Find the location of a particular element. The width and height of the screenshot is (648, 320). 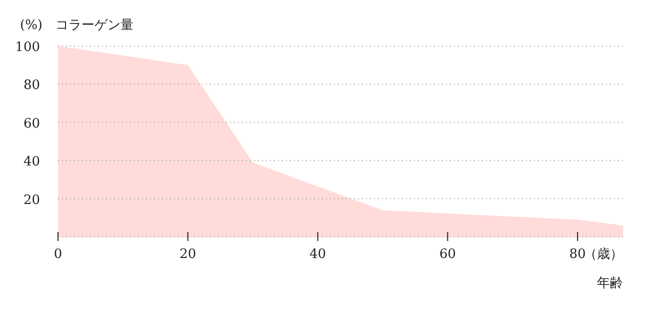

y-tick-label: 40 is located at coordinates (31, 162).